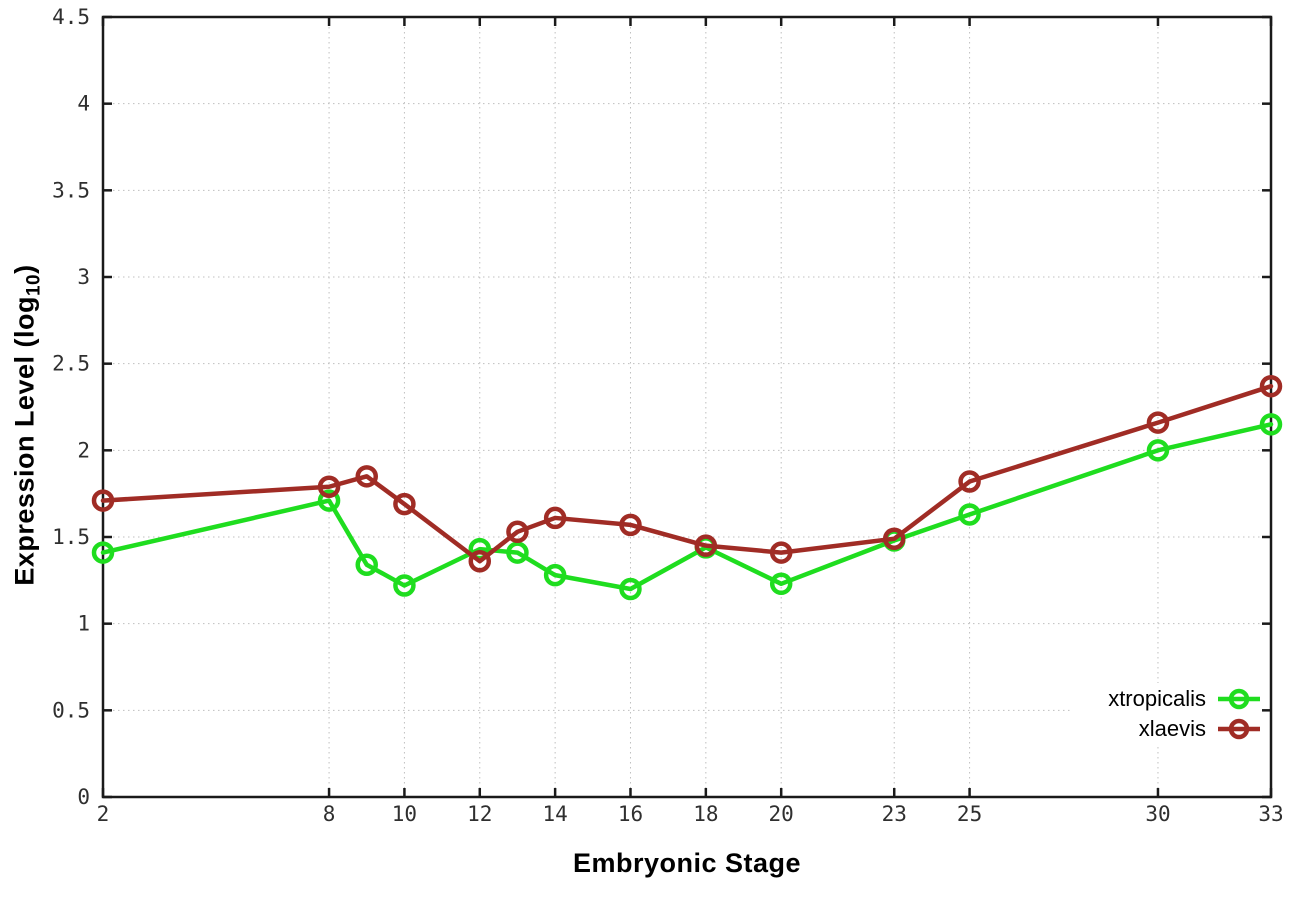 The width and height of the screenshot is (1296, 907). I want to click on legend-item-xlaevis: xlaevis, so click(1200, 729).